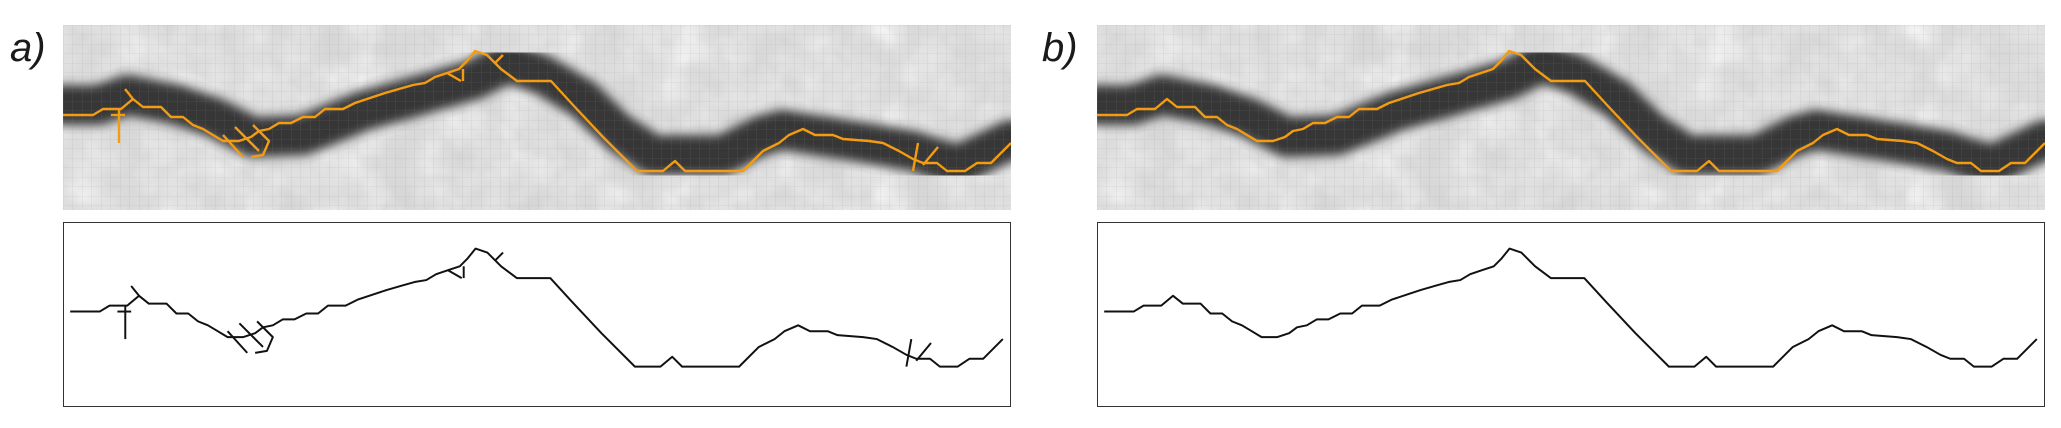 The width and height of the screenshot is (2061, 428). Describe the element at coordinates (1060, 48) in the screenshot. I see `panel-b-label: b)` at that location.